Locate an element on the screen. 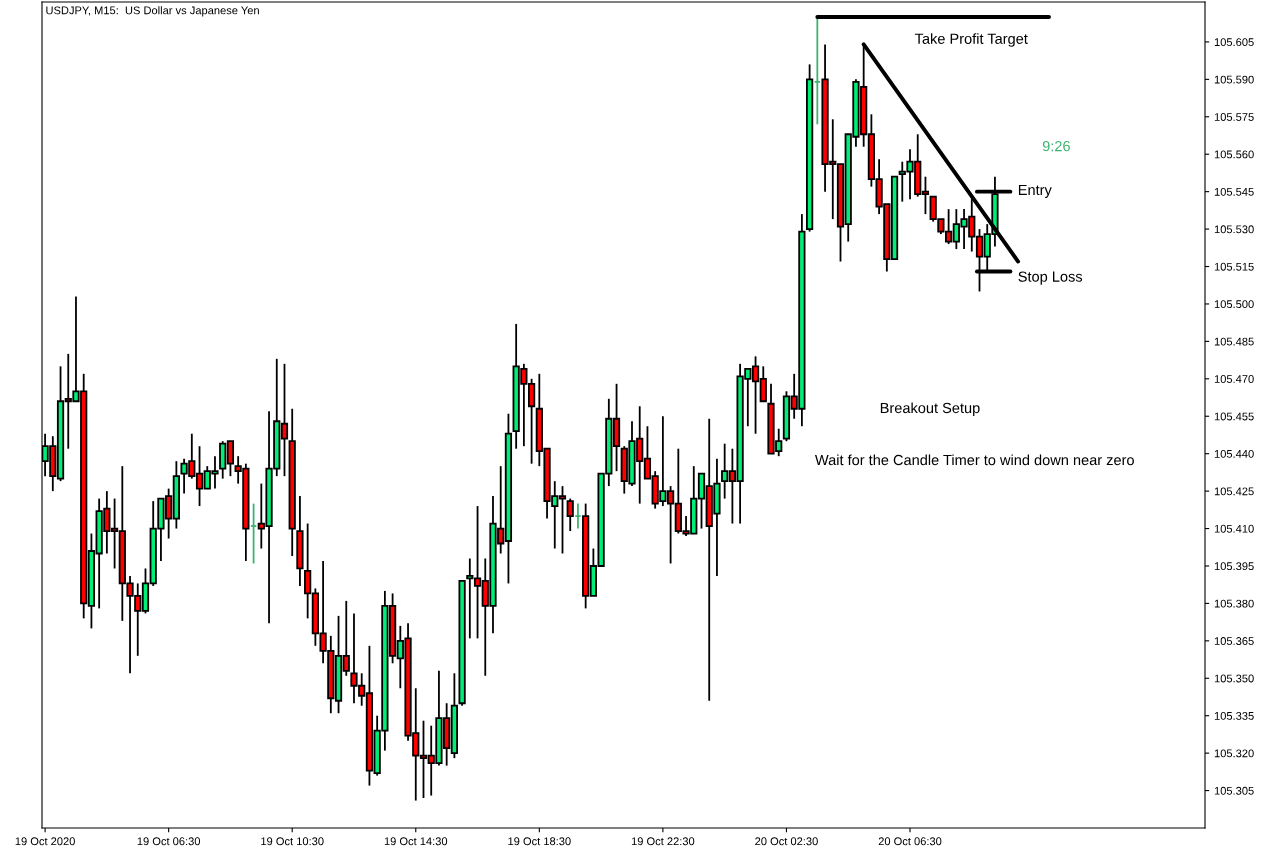  y-tick-label: 105.500 is located at coordinates (1234, 304).